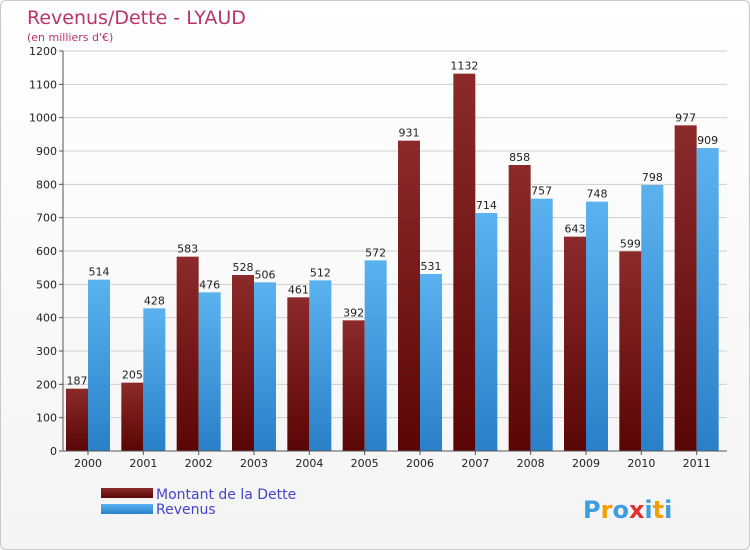  I want to click on x-tick-label: 2008, so click(531, 463).